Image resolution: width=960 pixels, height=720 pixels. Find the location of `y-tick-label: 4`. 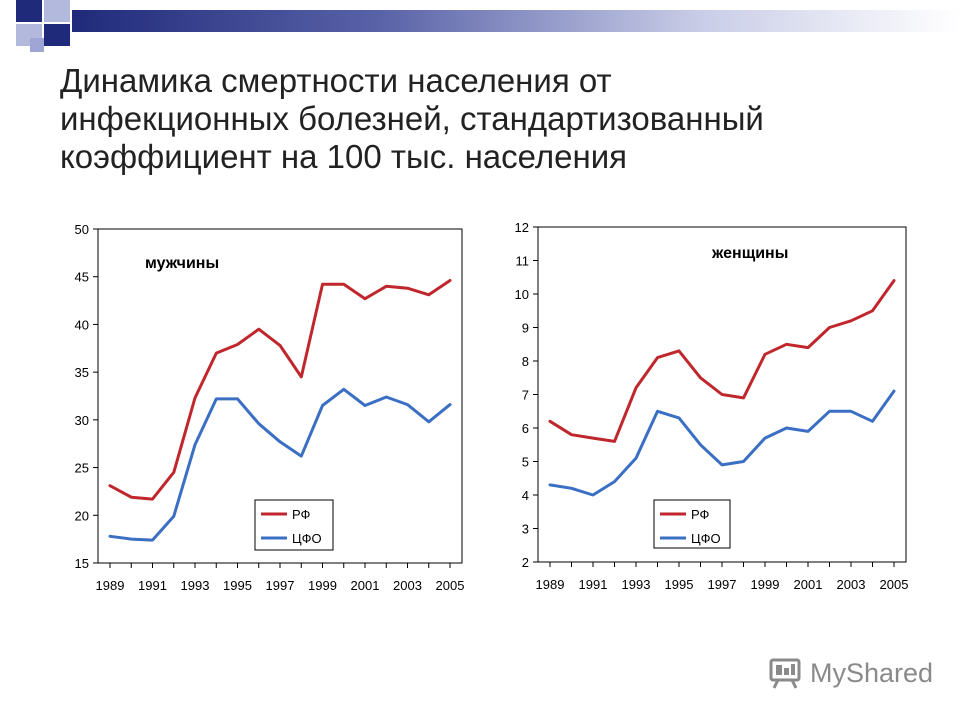

y-tick-label: 4 is located at coordinates (525, 495).